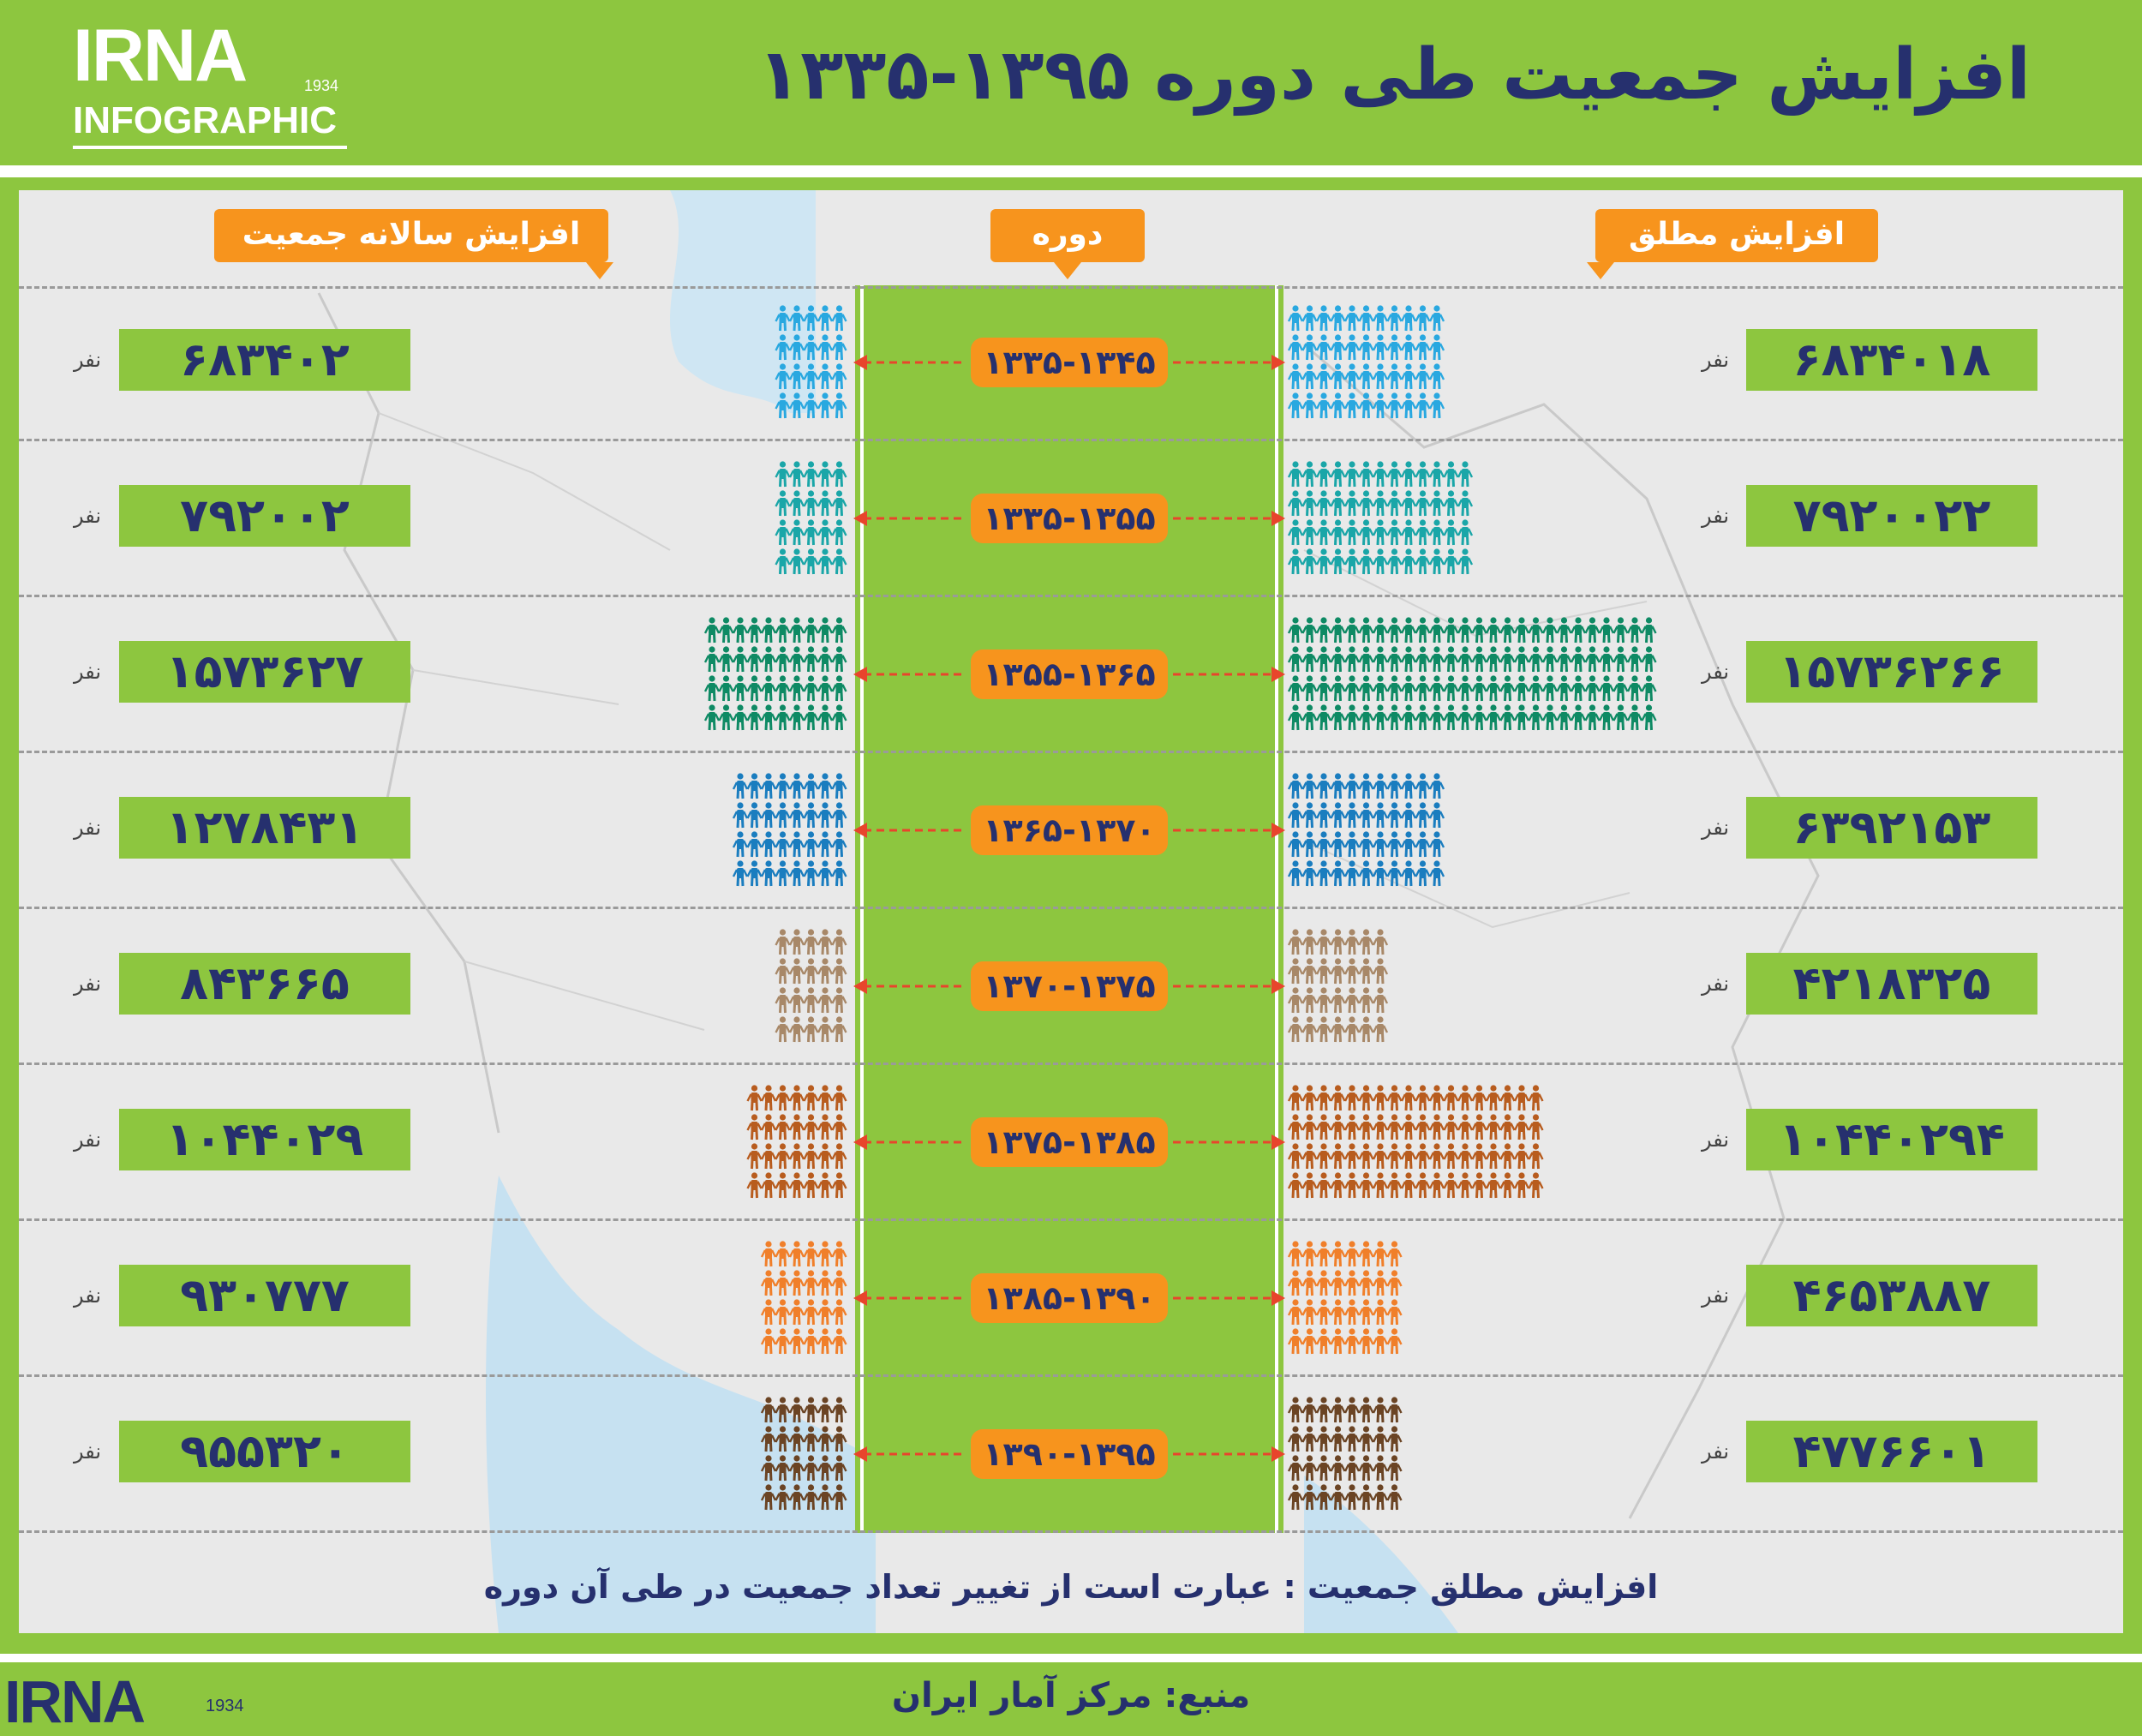 The width and height of the screenshot is (2142, 1736). I want to click on period-column-left-line, so click(862, 909).